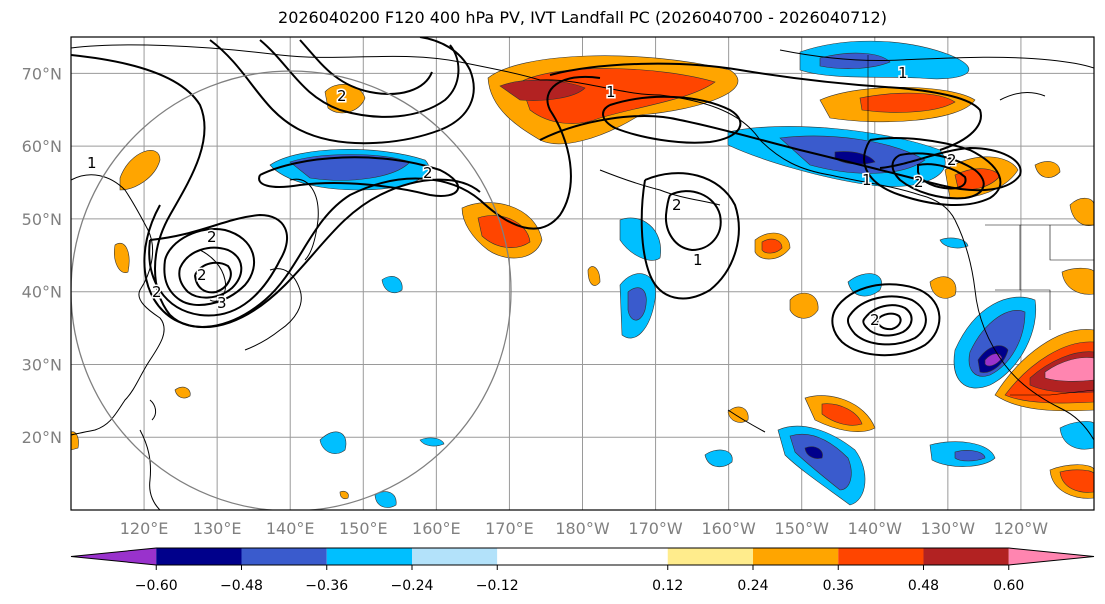 The width and height of the screenshot is (1105, 604). I want to click on pv-negative-west-bottom, so click(385, 499).